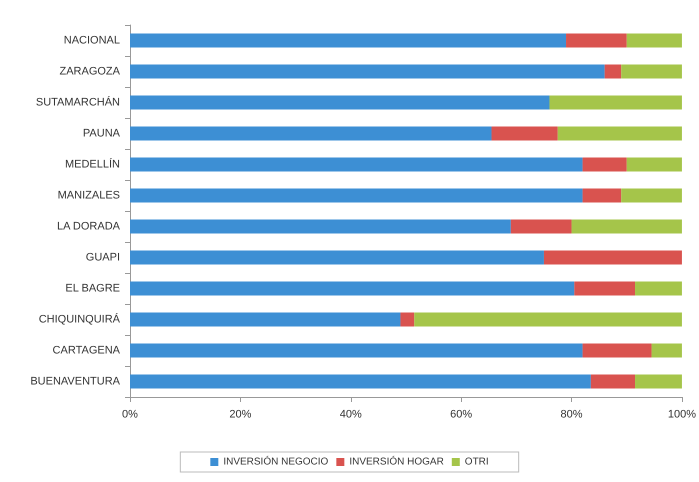 The height and width of the screenshot is (482, 699). Describe the element at coordinates (351, 414) in the screenshot. I see `x-tick-label: 40%` at that location.